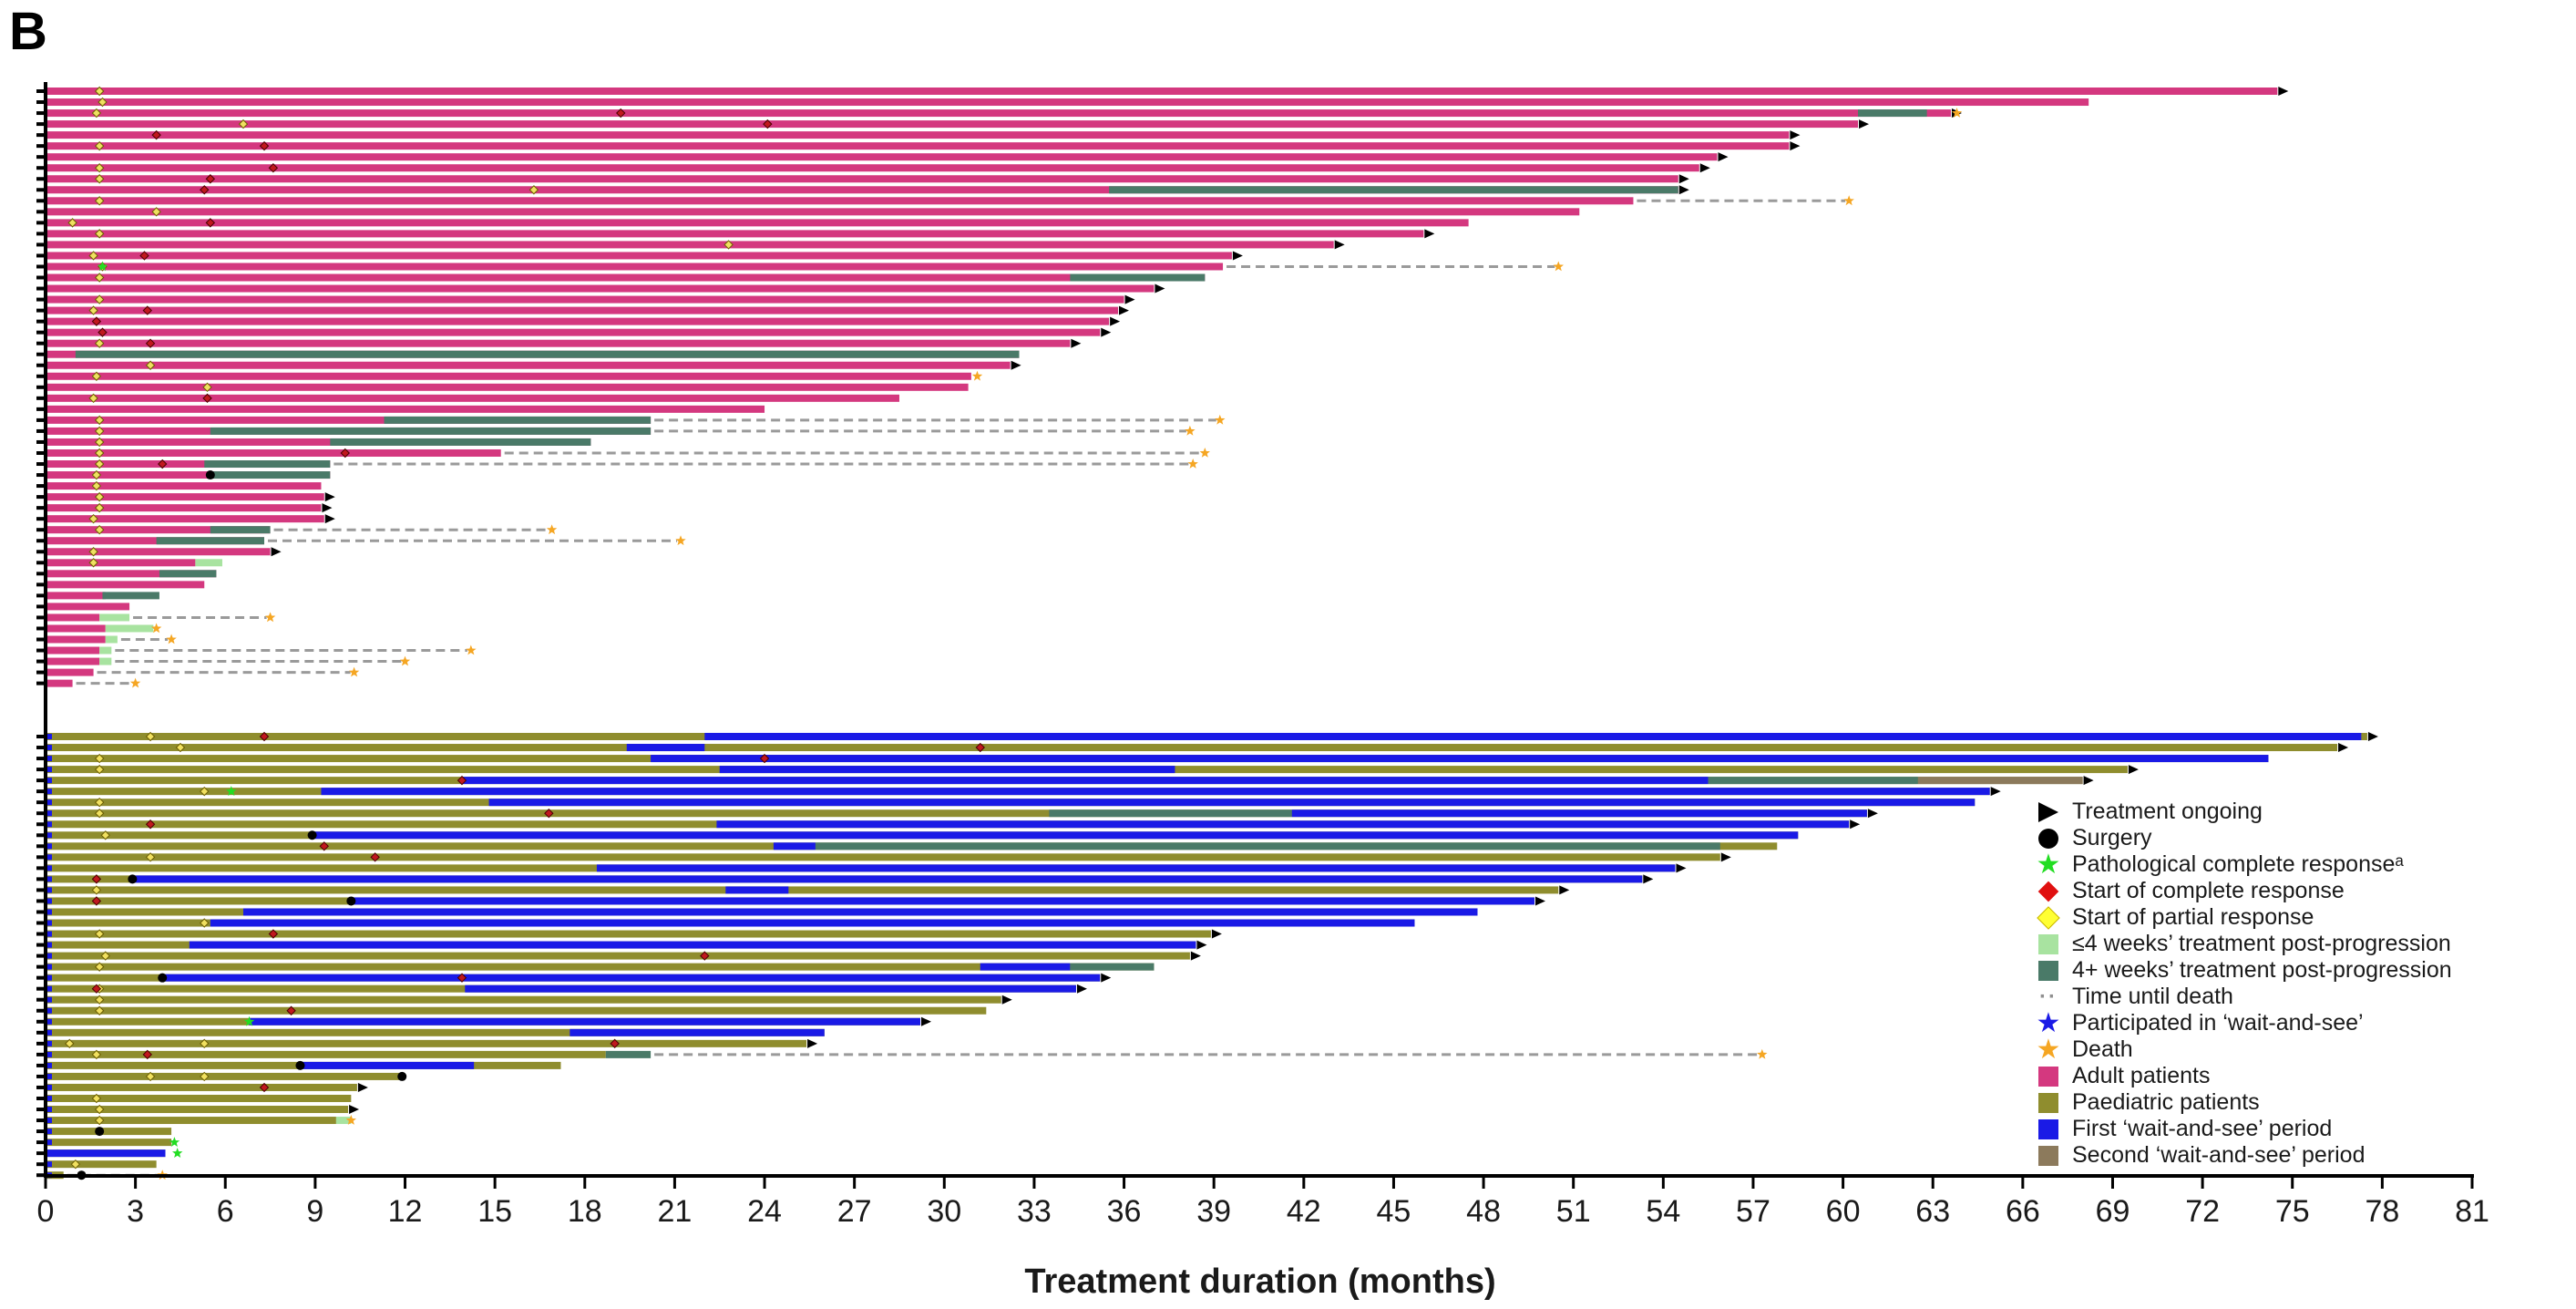 This screenshot has width=2576, height=1309. What do you see at coordinates (2193, 917) in the screenshot?
I see `legend-label: Start of partial response` at bounding box center [2193, 917].